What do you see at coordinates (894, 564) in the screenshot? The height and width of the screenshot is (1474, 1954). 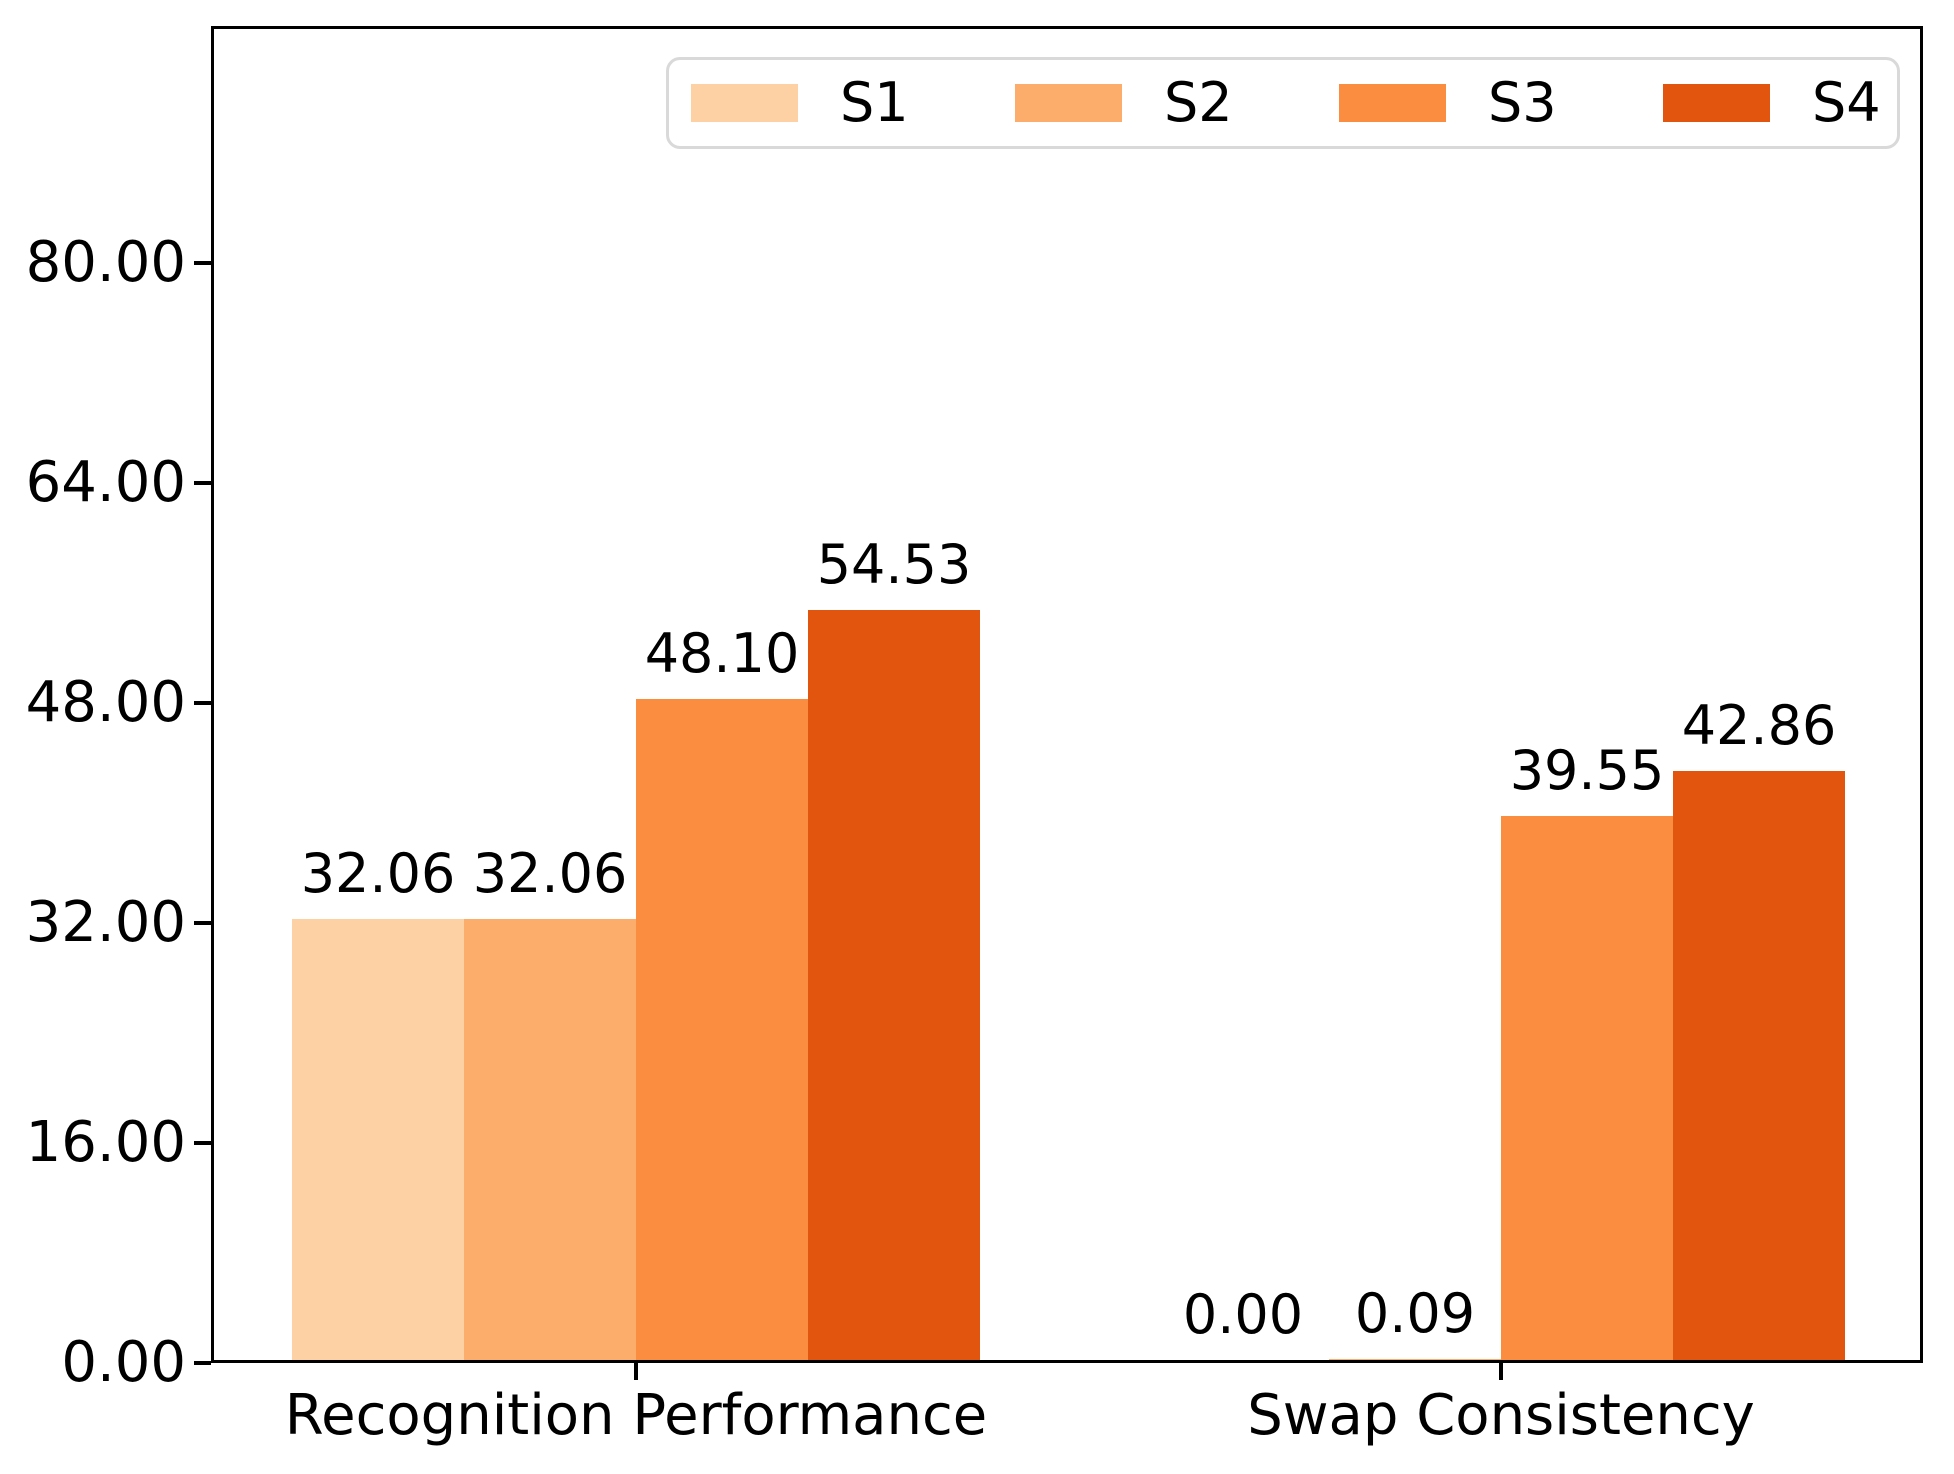 I see `bar-value-label: 54.53` at bounding box center [894, 564].